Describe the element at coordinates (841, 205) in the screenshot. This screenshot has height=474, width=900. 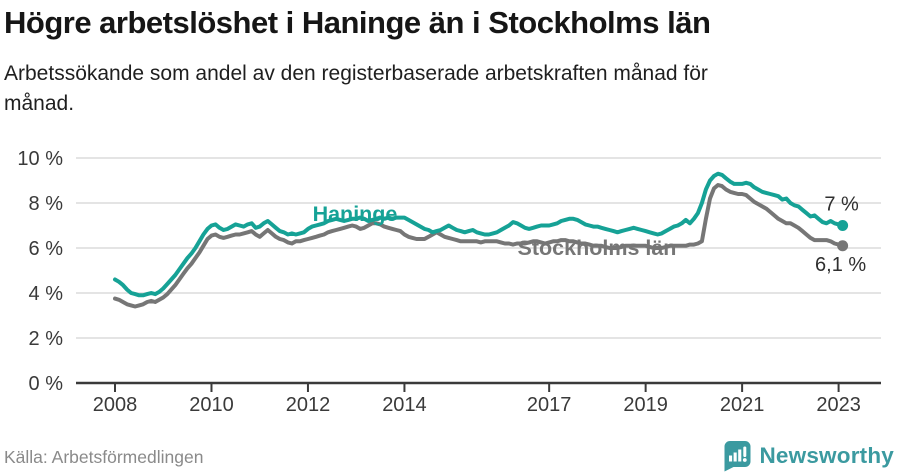
I see `haninge-end-value-label: 7 %` at that location.